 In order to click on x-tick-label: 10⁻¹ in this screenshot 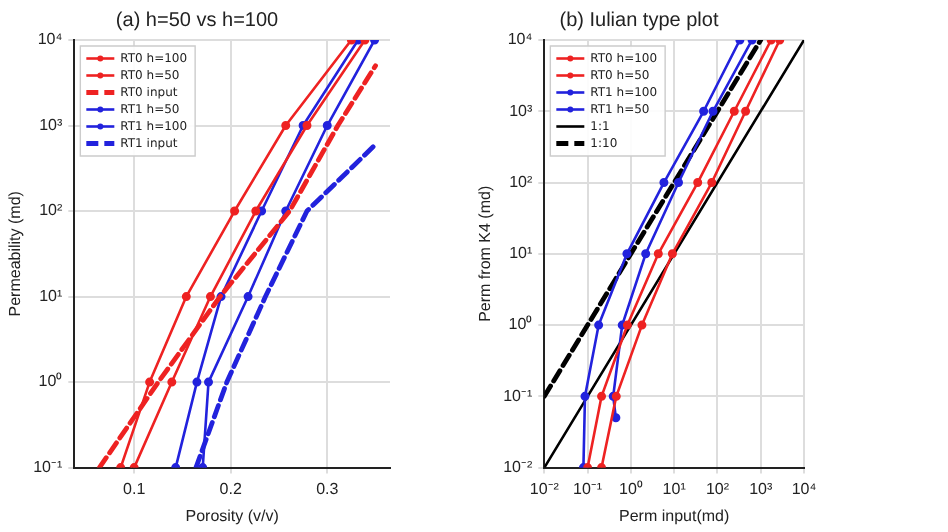, I will do `click(588, 488)`.